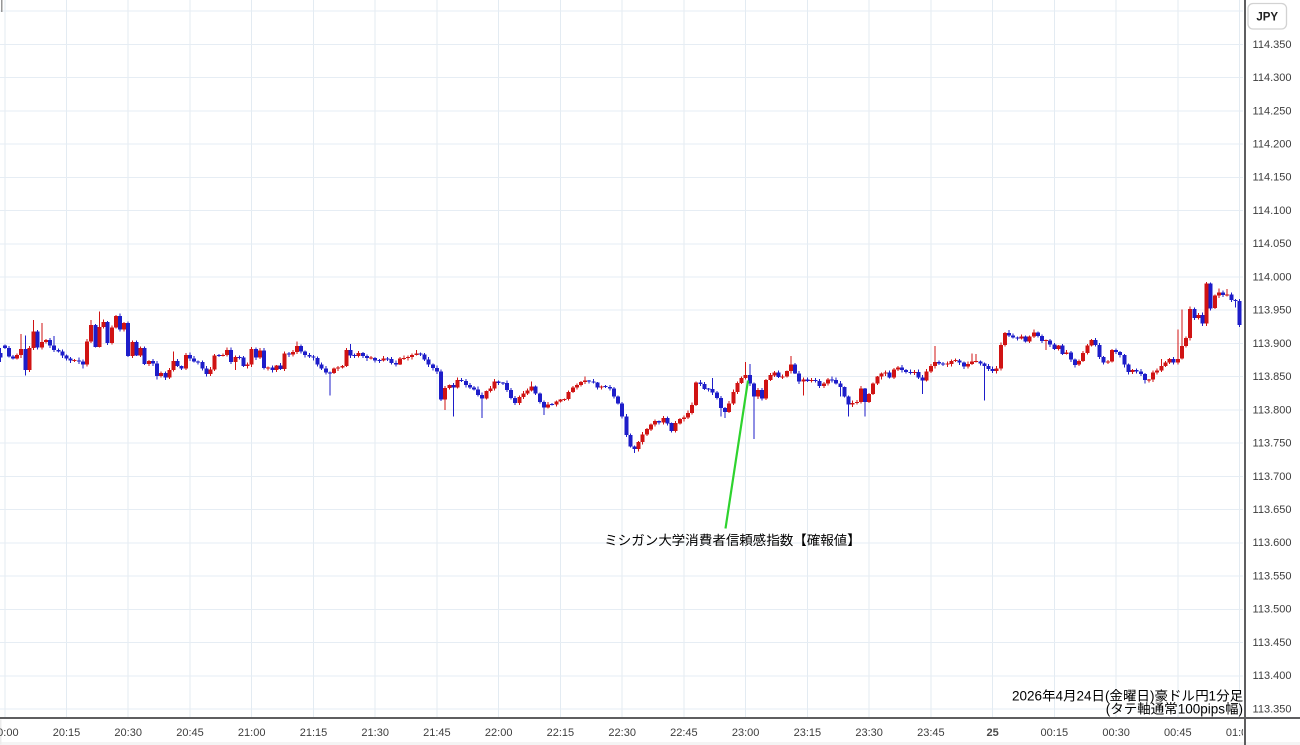 The width and height of the screenshot is (1300, 745). I want to click on svg-text: 00:45, so click(1178, 733).